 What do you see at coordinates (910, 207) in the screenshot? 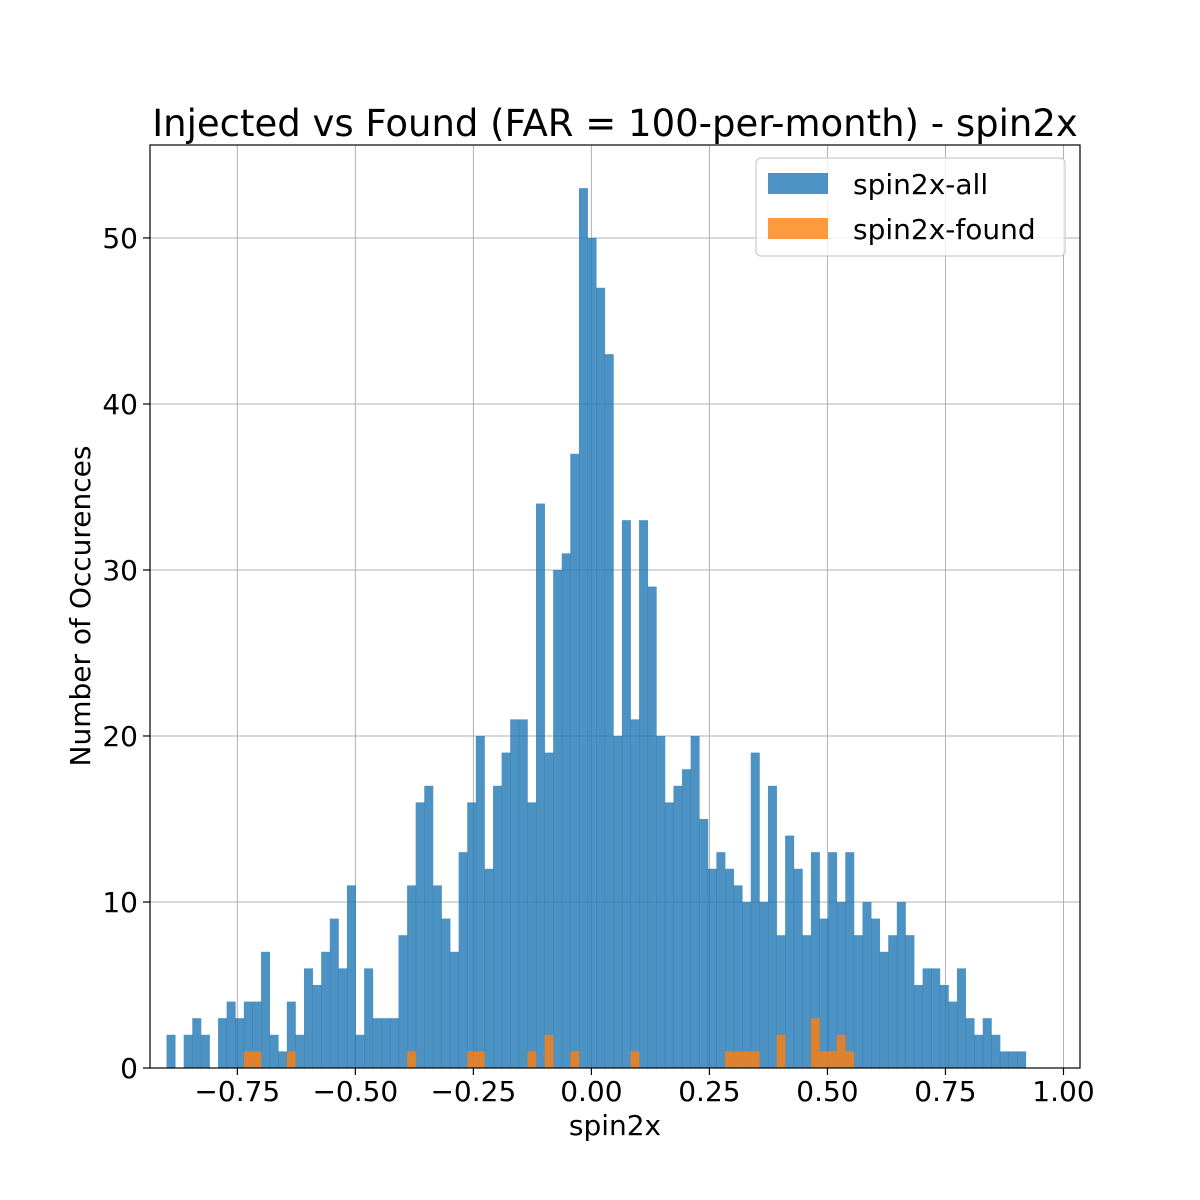
I see `legend-frame` at bounding box center [910, 207].